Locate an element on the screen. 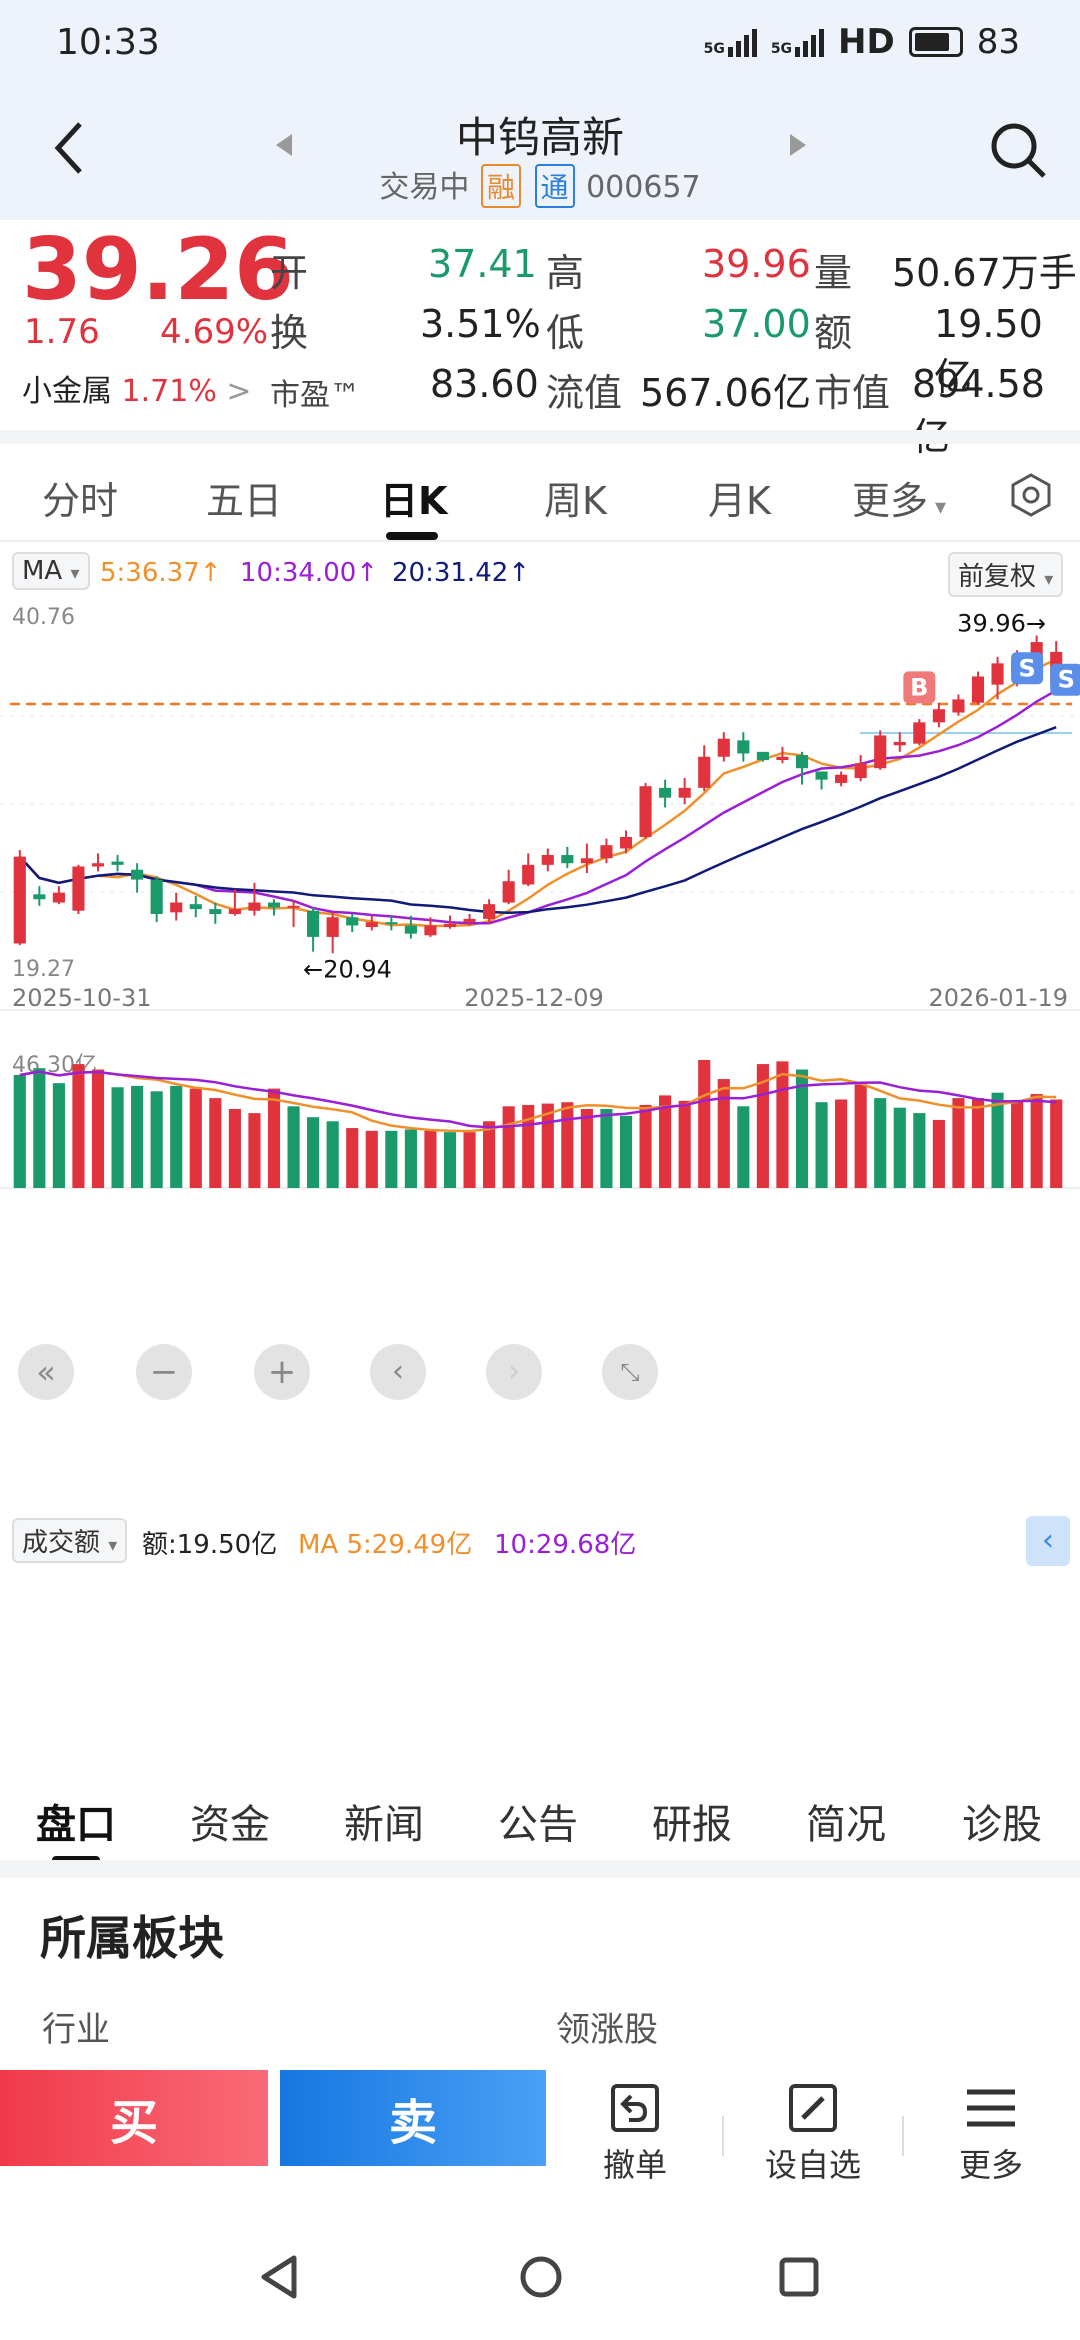  volume-indicator-selector: 成交额 ▾ is located at coordinates (70, 1540).